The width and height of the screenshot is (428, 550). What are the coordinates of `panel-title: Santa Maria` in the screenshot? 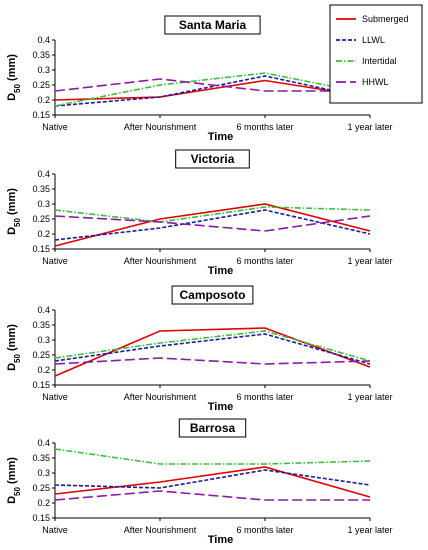 It's located at (213, 25).